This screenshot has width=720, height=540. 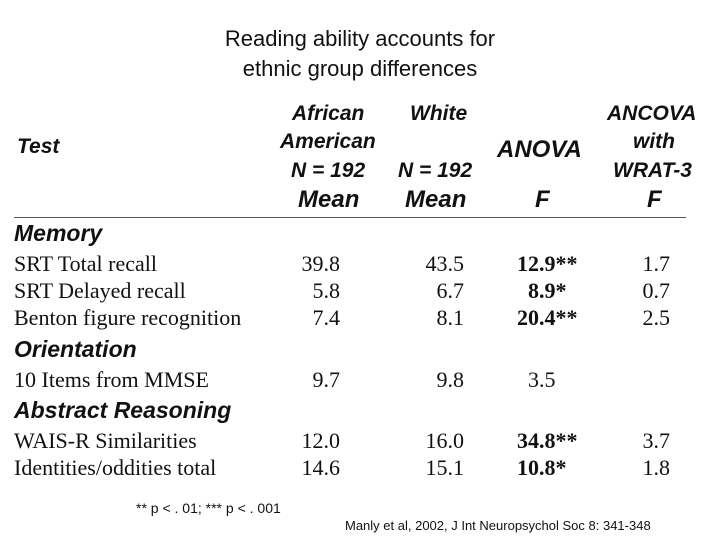 I want to click on row-ancova-f: 2.5, so click(x=656, y=317).